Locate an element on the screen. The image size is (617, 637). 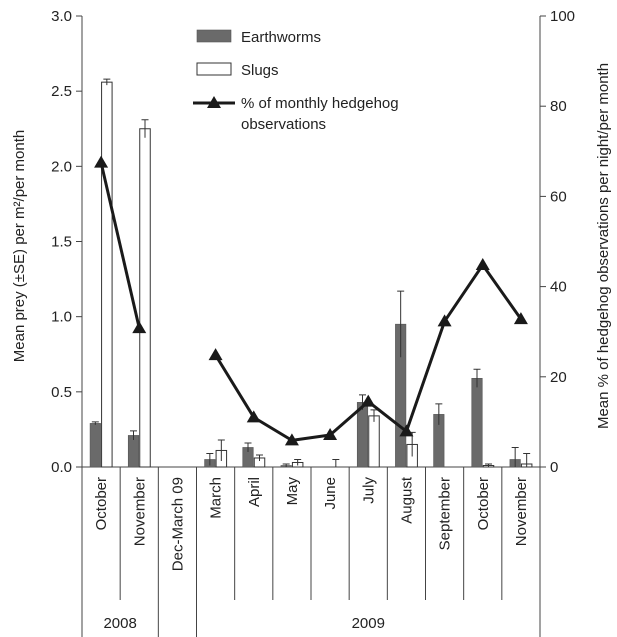
y-axis-left-title: Mean prey (±SE) per m²/per month is located at coordinates (19, 246).